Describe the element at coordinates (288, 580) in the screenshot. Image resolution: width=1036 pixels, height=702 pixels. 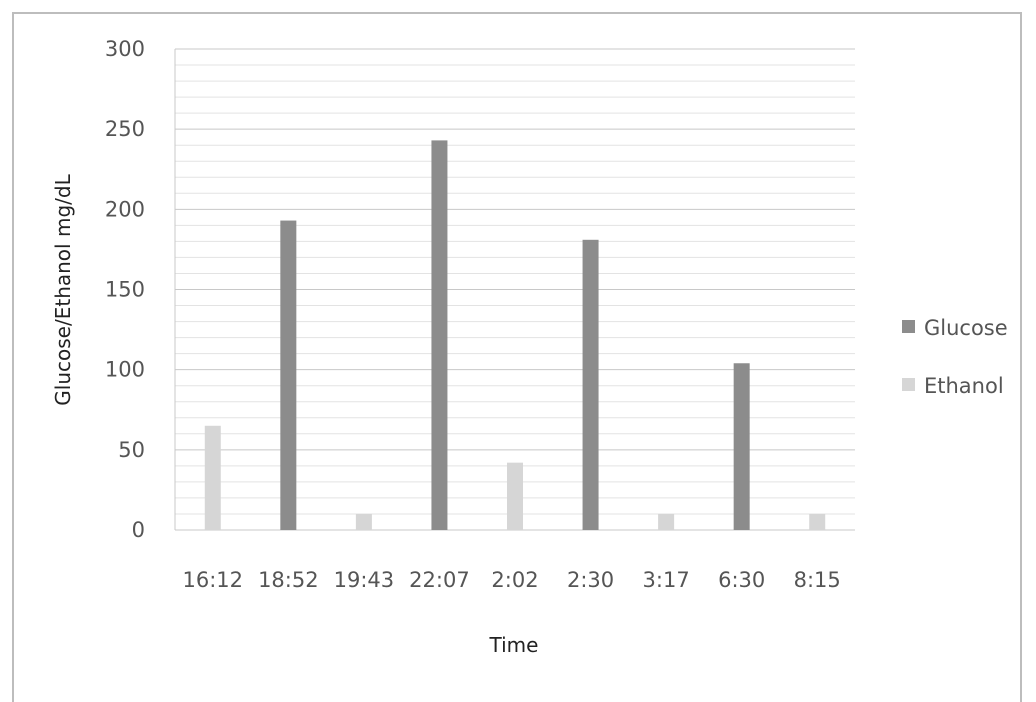
I see `x-tick-label: 18:52` at that location.